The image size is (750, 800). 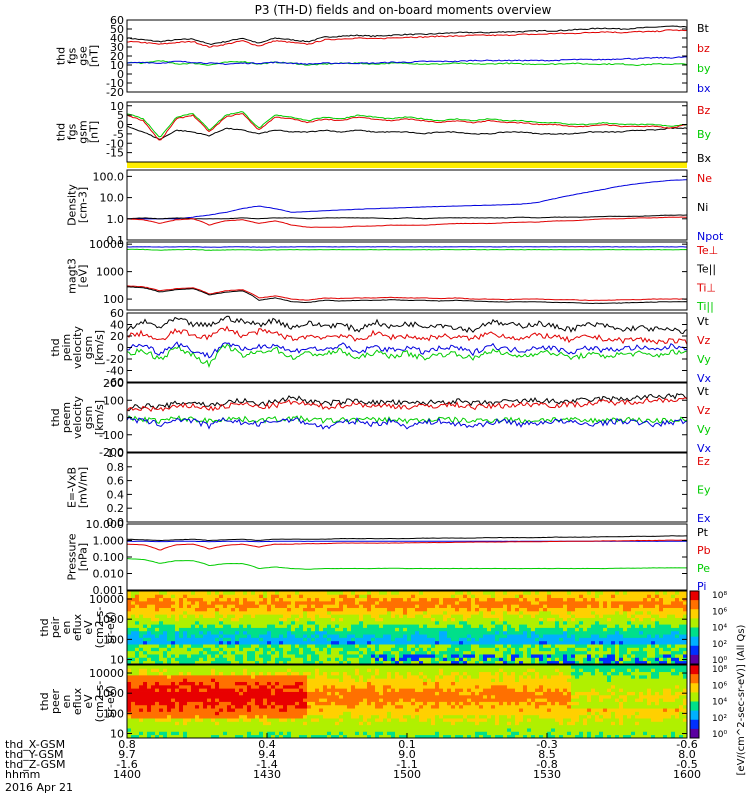 I want to click on y-label-line: sr-eV), so click(x=110, y=627).